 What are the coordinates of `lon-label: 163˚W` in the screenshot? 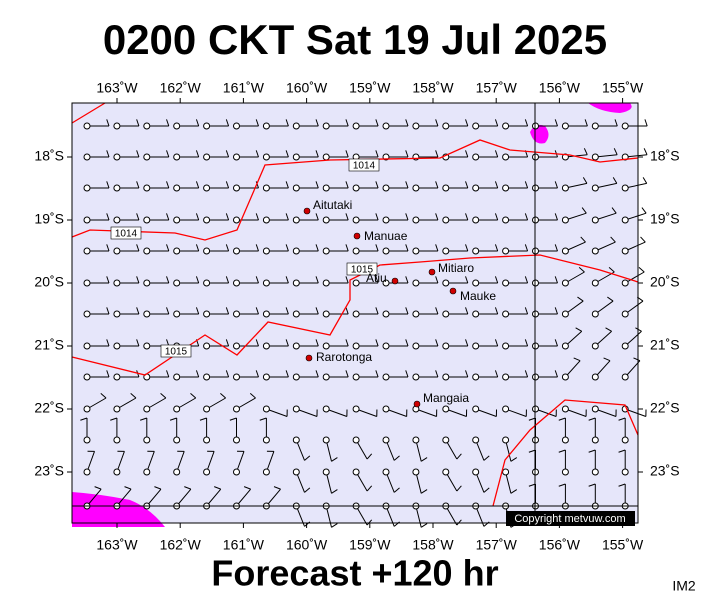 It's located at (117, 88).